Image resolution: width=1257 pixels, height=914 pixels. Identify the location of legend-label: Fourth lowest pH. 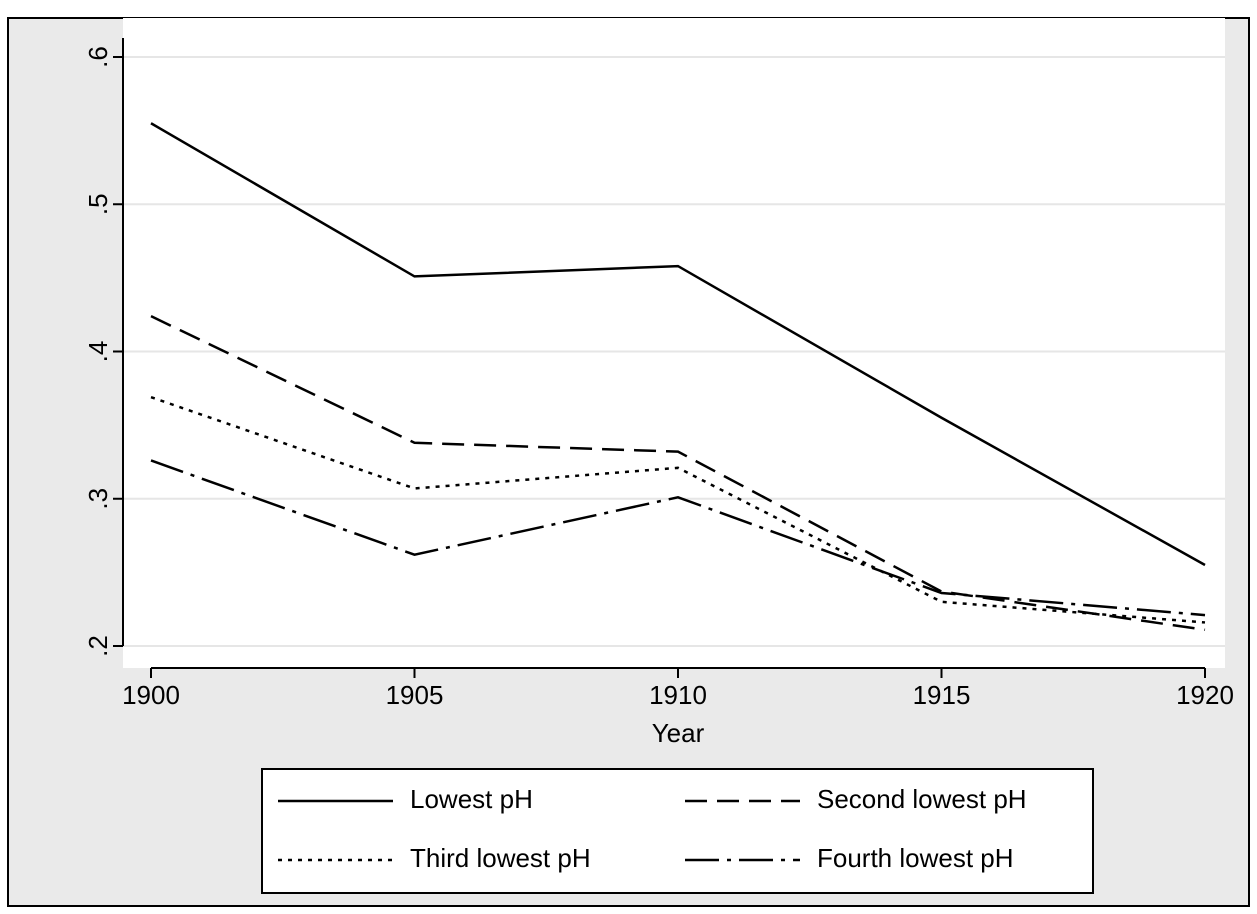
(915, 858).